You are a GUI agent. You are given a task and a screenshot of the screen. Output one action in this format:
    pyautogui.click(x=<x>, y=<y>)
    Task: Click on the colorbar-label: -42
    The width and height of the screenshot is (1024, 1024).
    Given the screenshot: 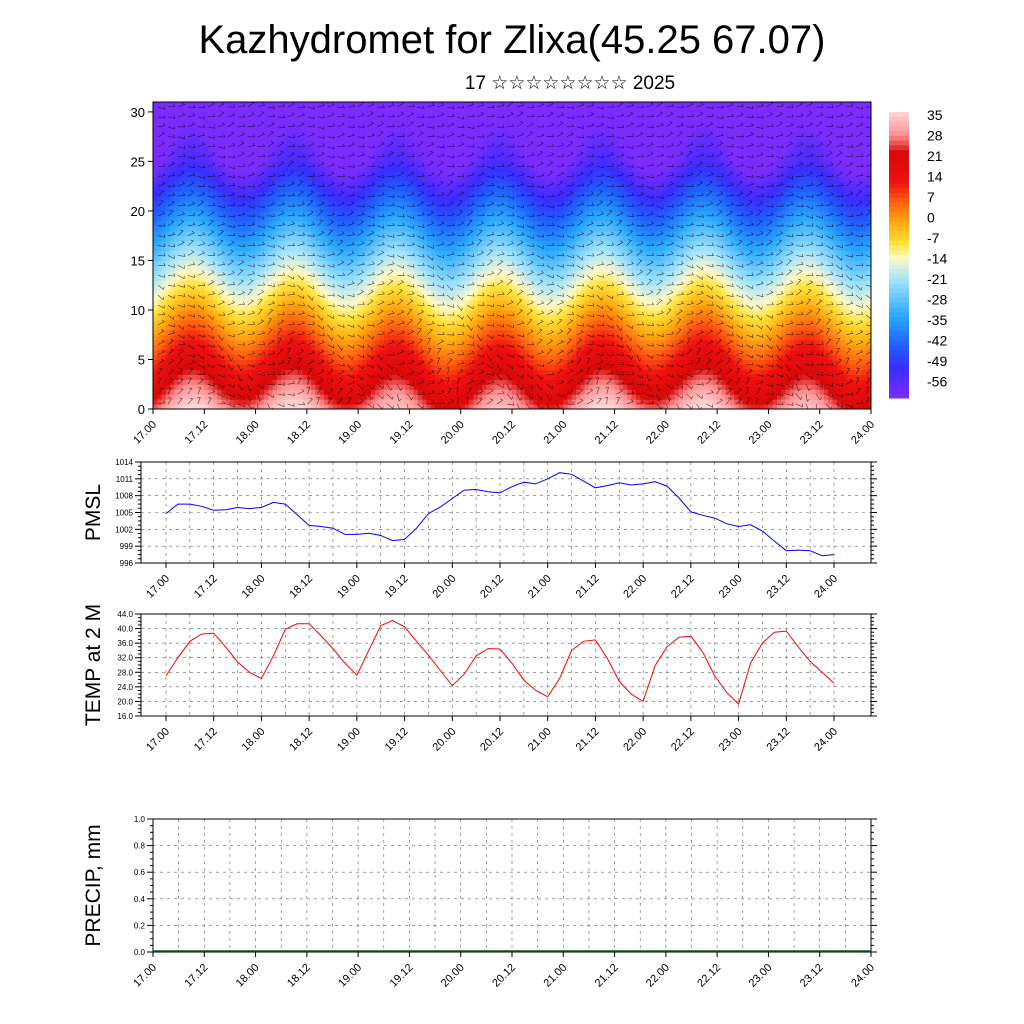 What is the action you would take?
    pyautogui.click(x=937, y=341)
    